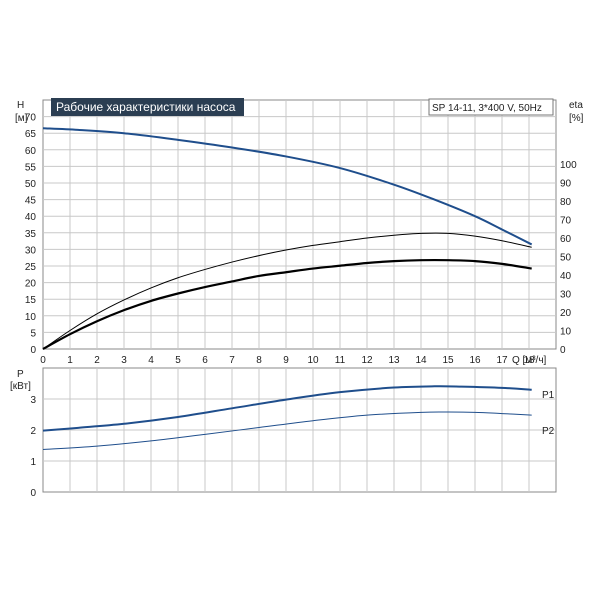  What do you see at coordinates (33, 350) in the screenshot?
I see `h-tick-label: 0` at bounding box center [33, 350].